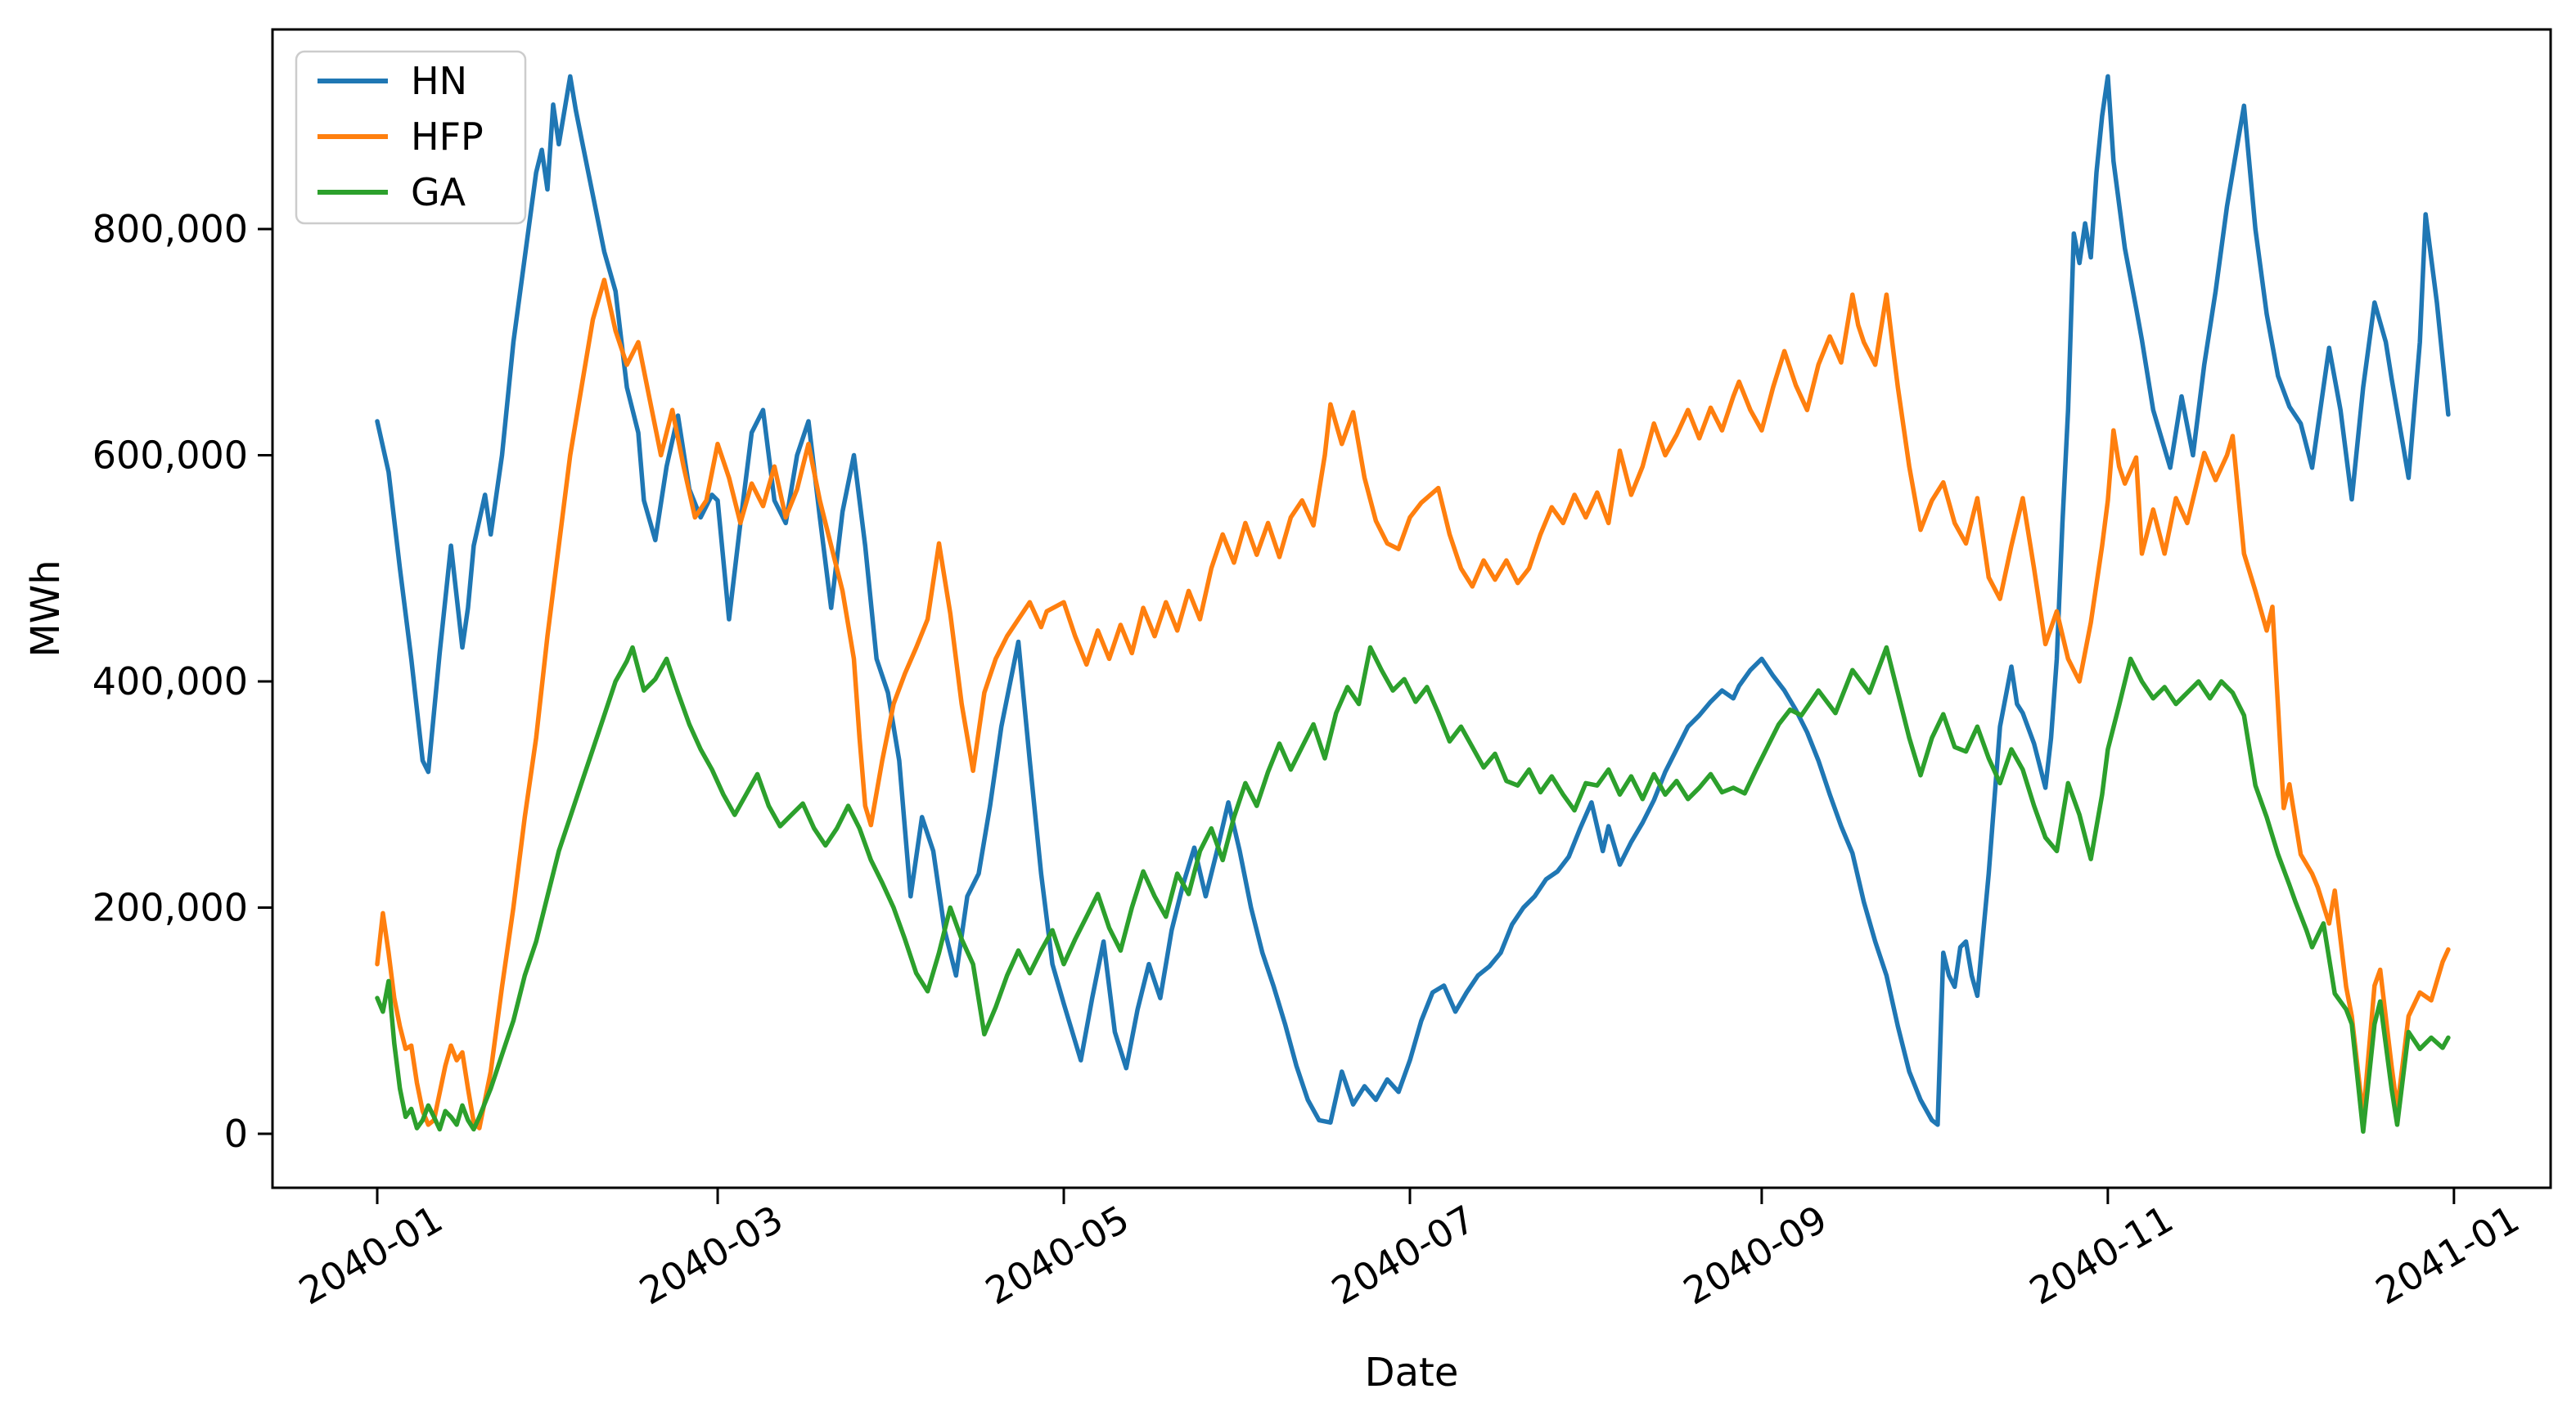  What do you see at coordinates (1412, 1373) in the screenshot?
I see `x-axis-label: Date` at bounding box center [1412, 1373].